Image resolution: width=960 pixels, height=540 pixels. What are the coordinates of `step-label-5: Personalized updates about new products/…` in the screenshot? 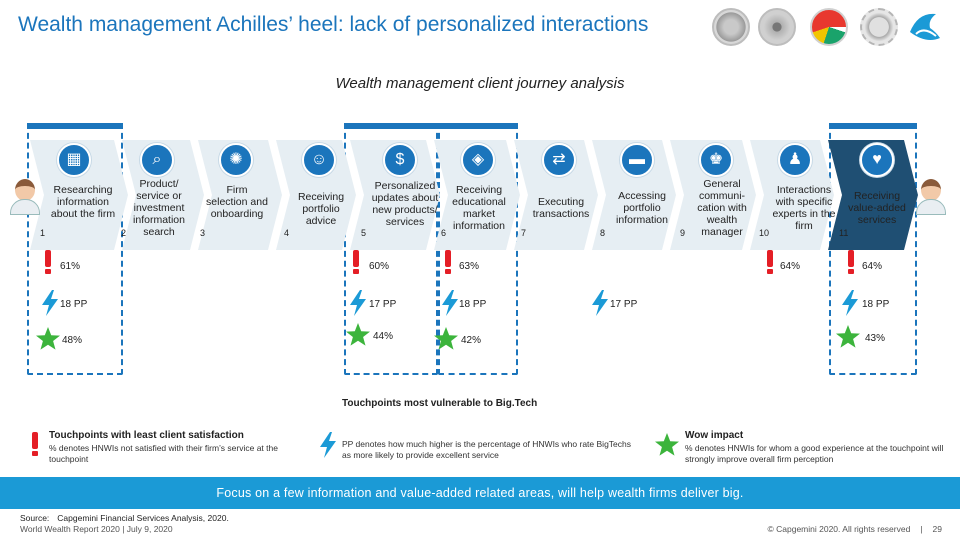 It's located at (405, 204).